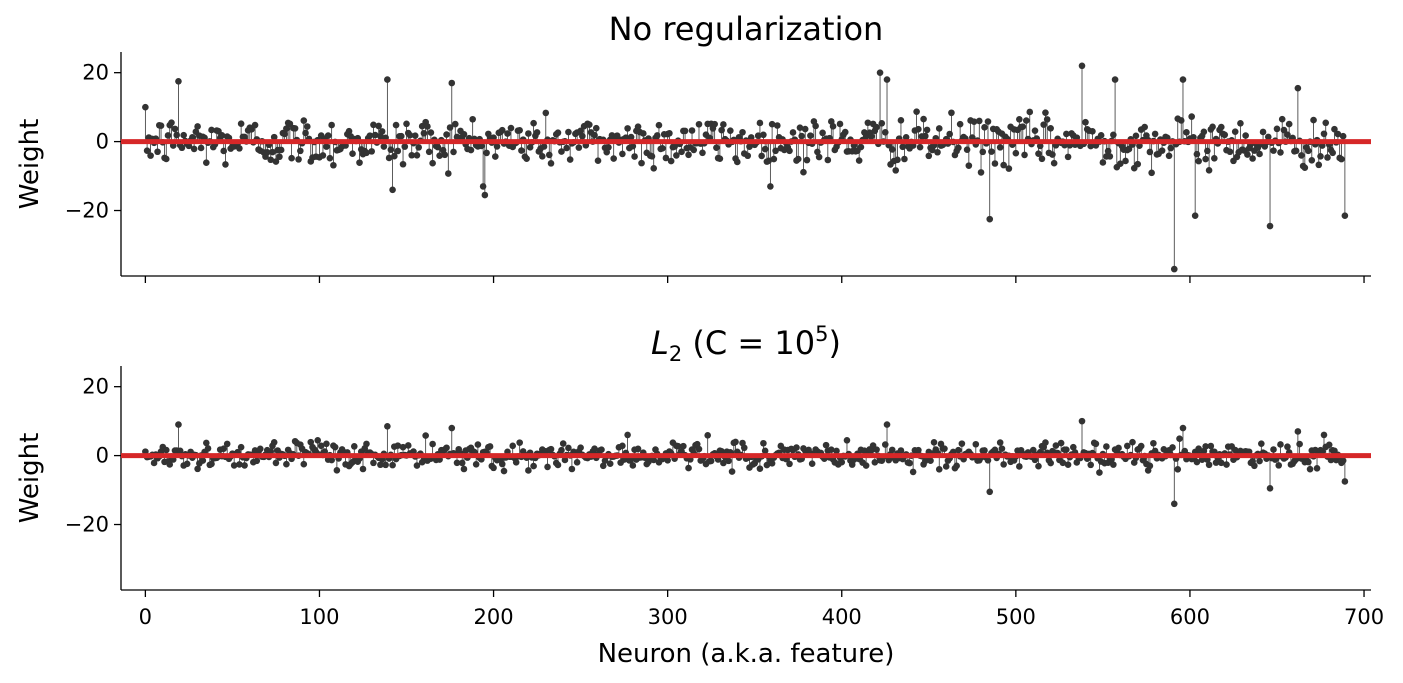  I want to click on title-text: (C = 10, so click(748, 343).